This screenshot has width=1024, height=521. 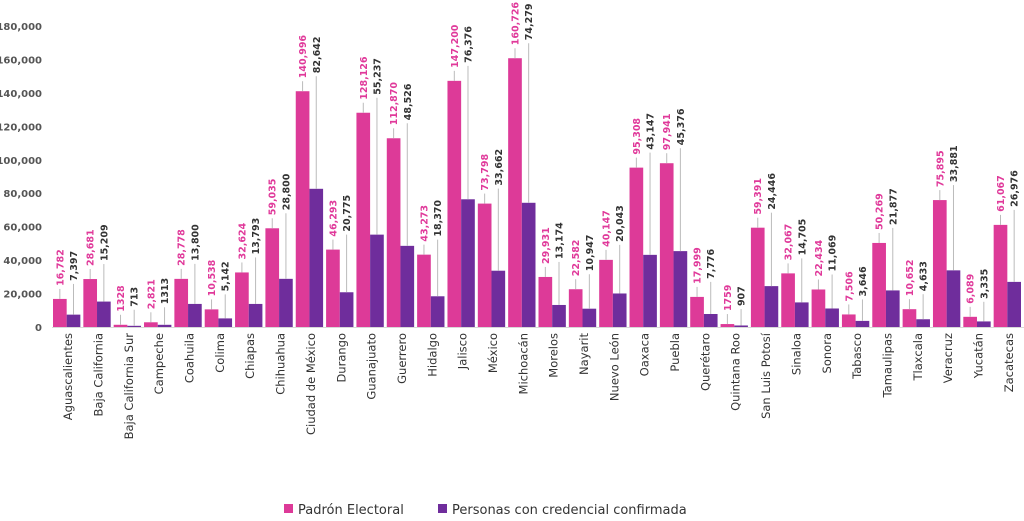 What do you see at coordinates (893, 206) in the screenshot?
I see `data-label-personas: 21,877` at bounding box center [893, 206].